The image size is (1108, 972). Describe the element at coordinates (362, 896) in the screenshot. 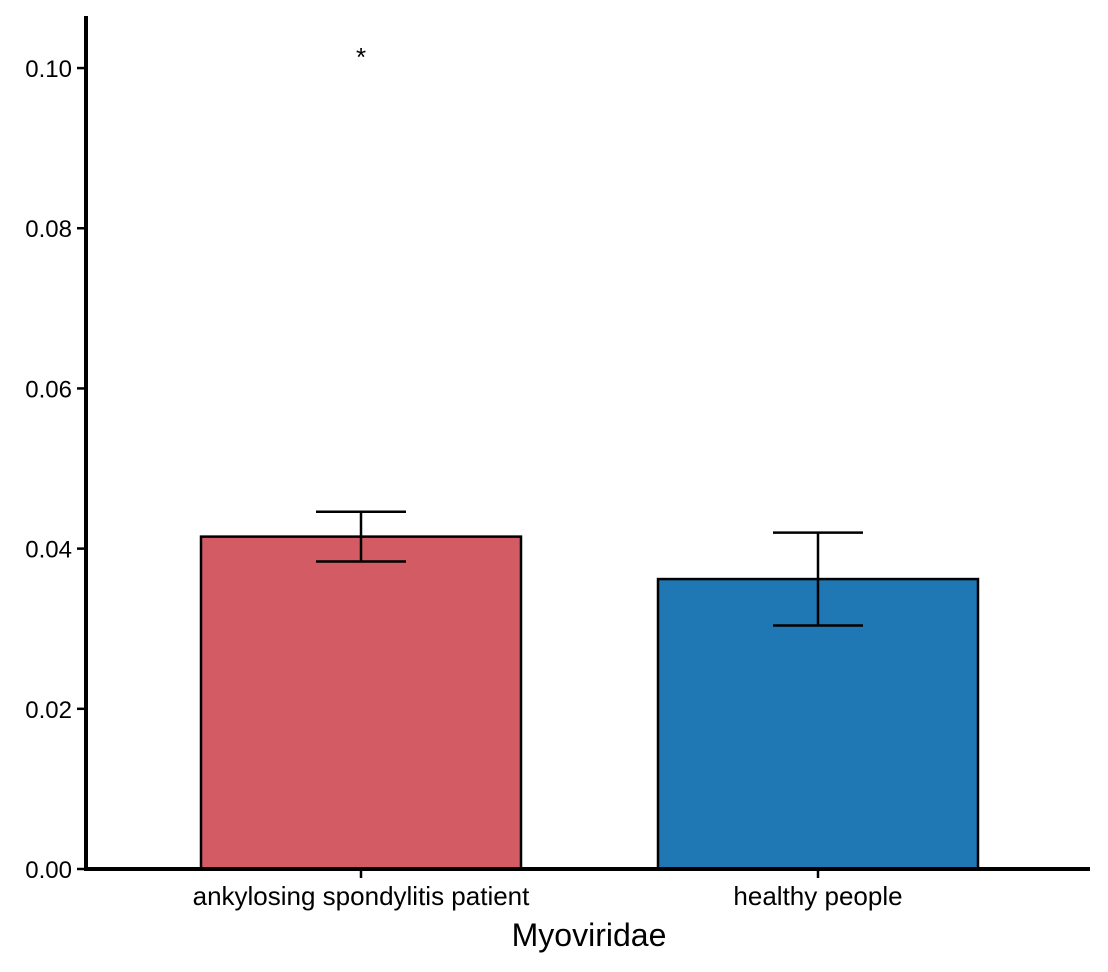

I see `x-tick-label-0: ankylosing spondylitis patient` at that location.